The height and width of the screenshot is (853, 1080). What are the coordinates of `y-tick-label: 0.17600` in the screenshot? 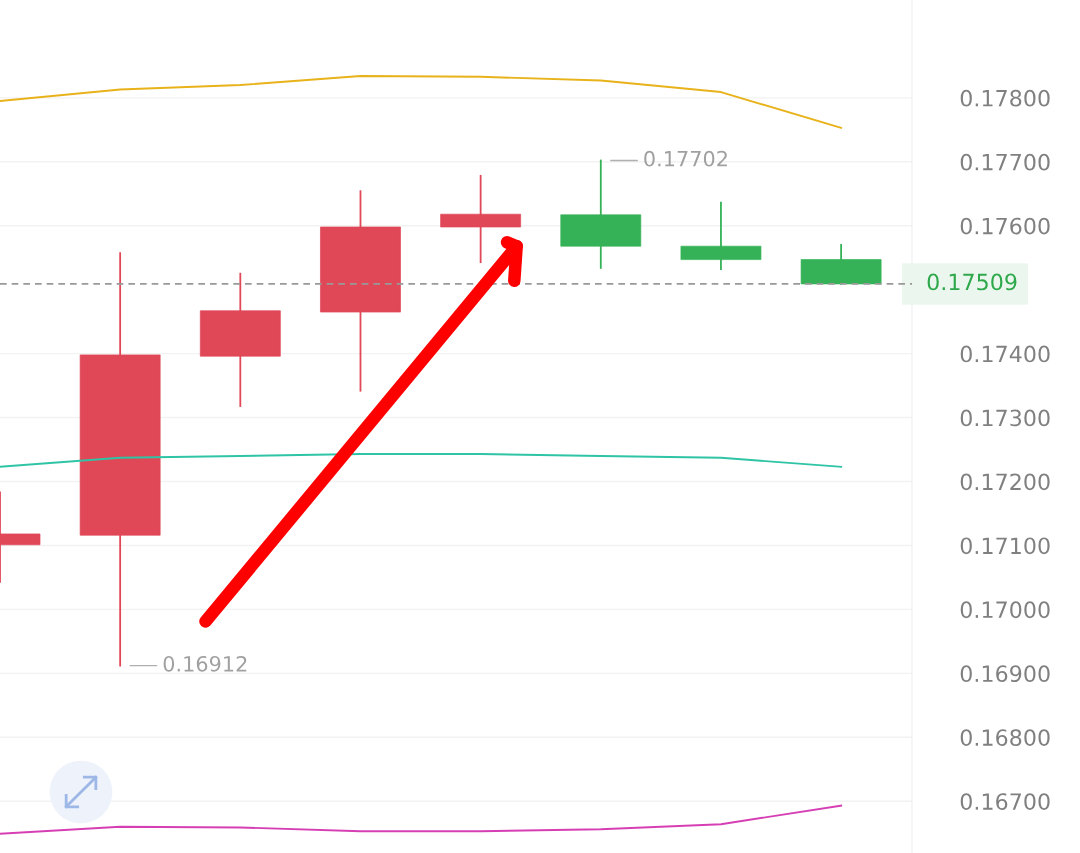 It's located at (1005, 226).